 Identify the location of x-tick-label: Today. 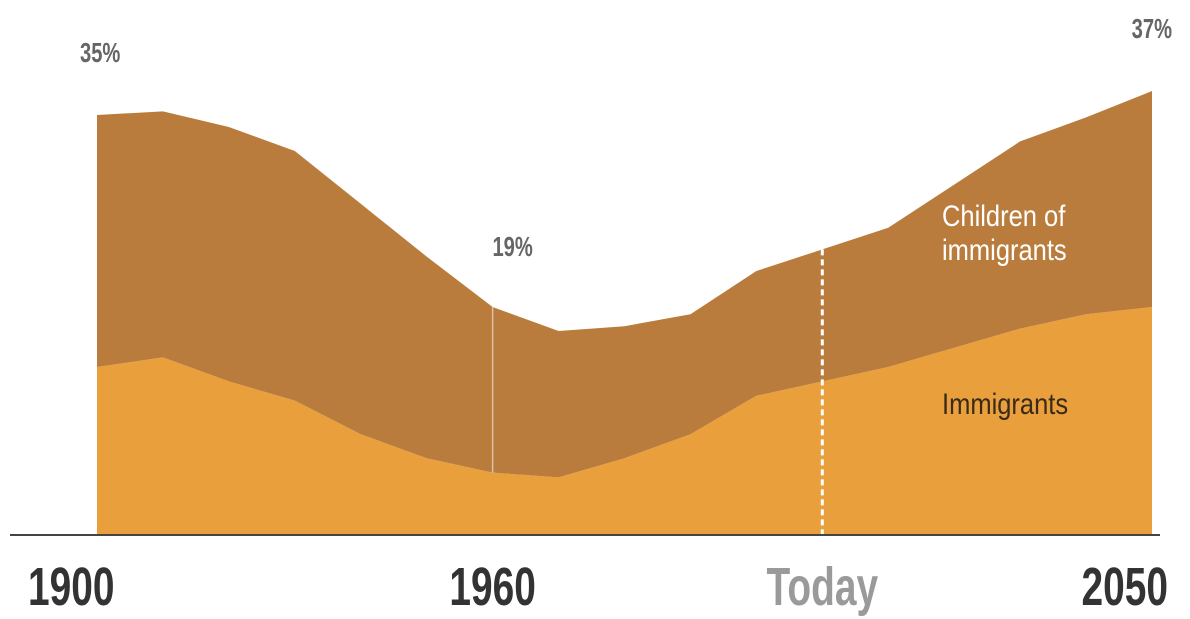
(823, 586).